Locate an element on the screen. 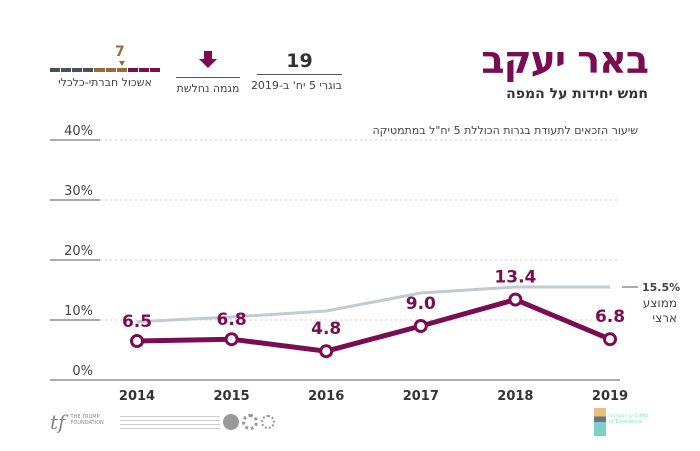 Image resolution: width=700 pixels, height=451 pixels. data-label: 13.4 is located at coordinates (515, 278).